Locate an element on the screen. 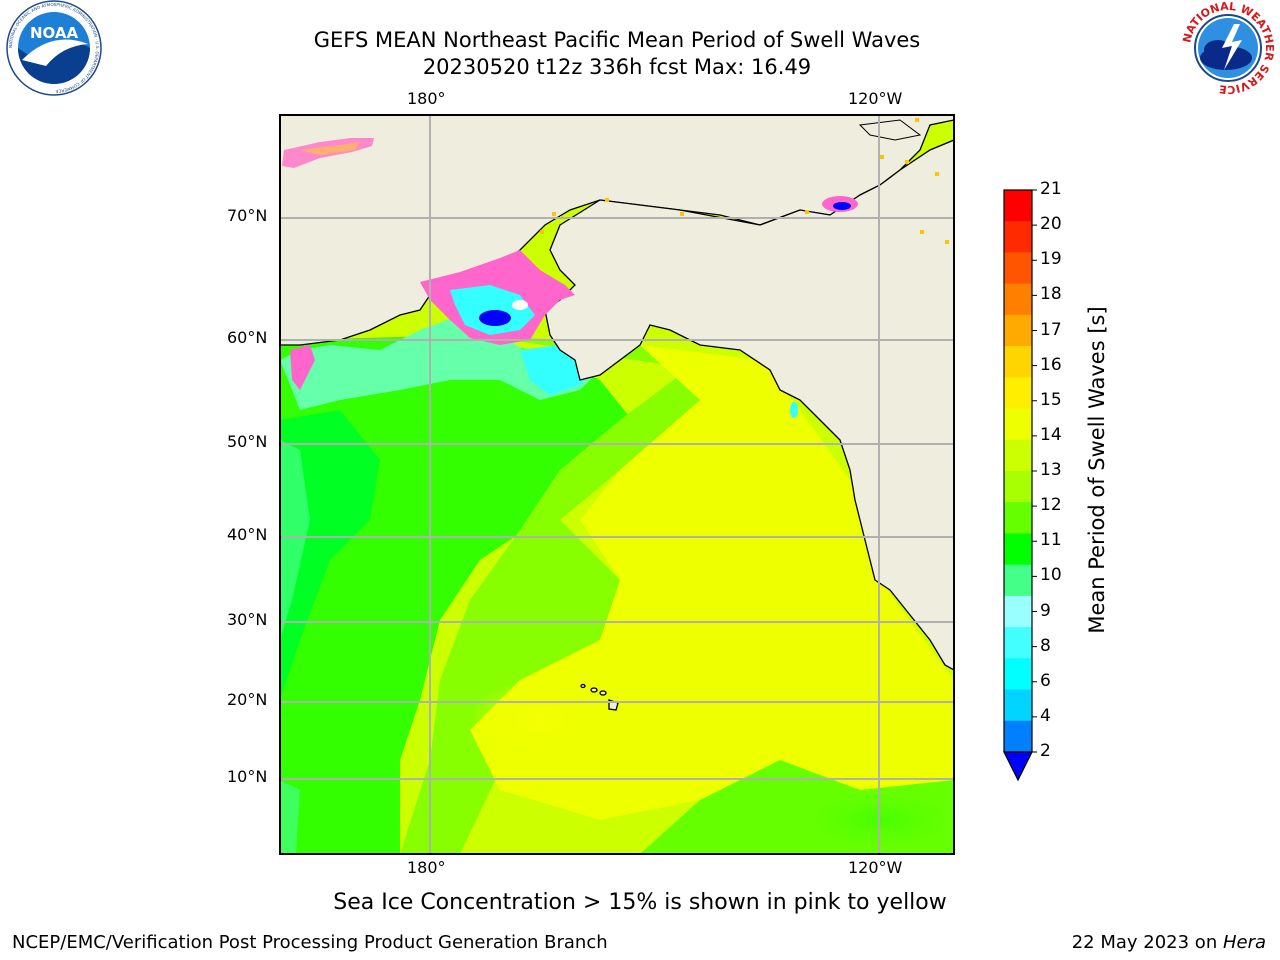 This screenshot has width=1280, height=960. colorbar is located at coordinates (1020, 485).